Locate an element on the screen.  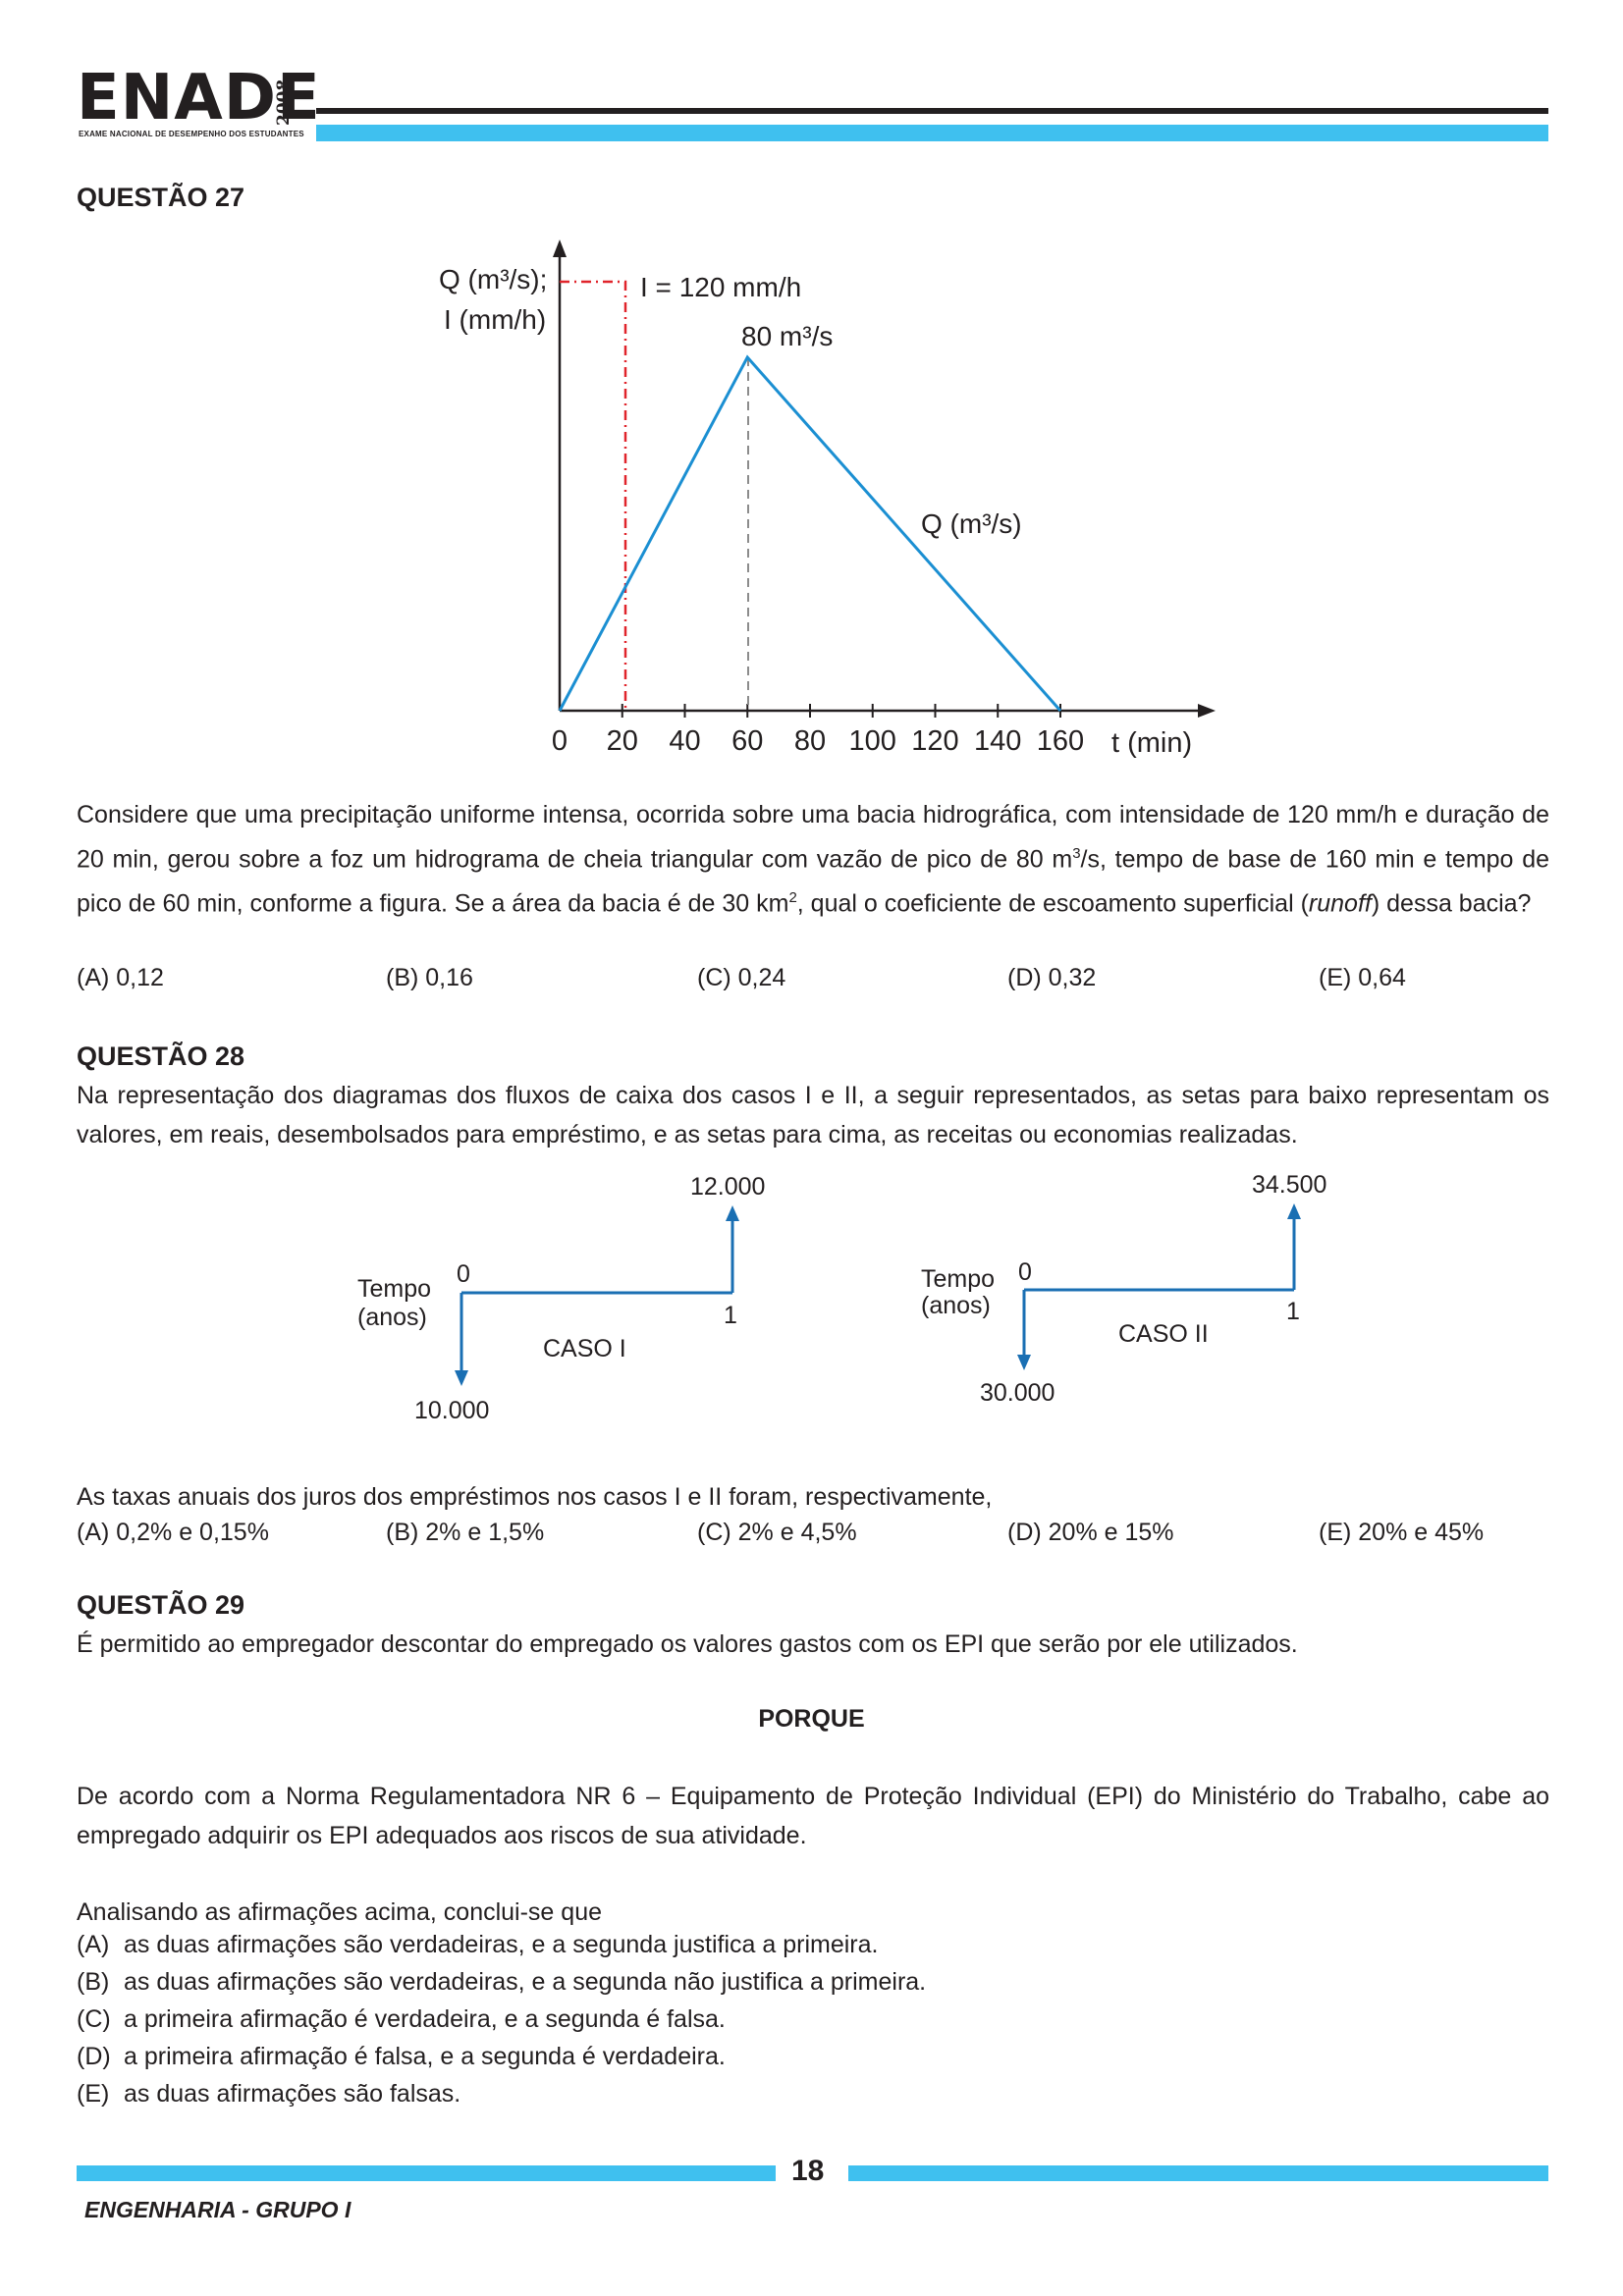
y-axis-arrow is located at coordinates (560, 249).